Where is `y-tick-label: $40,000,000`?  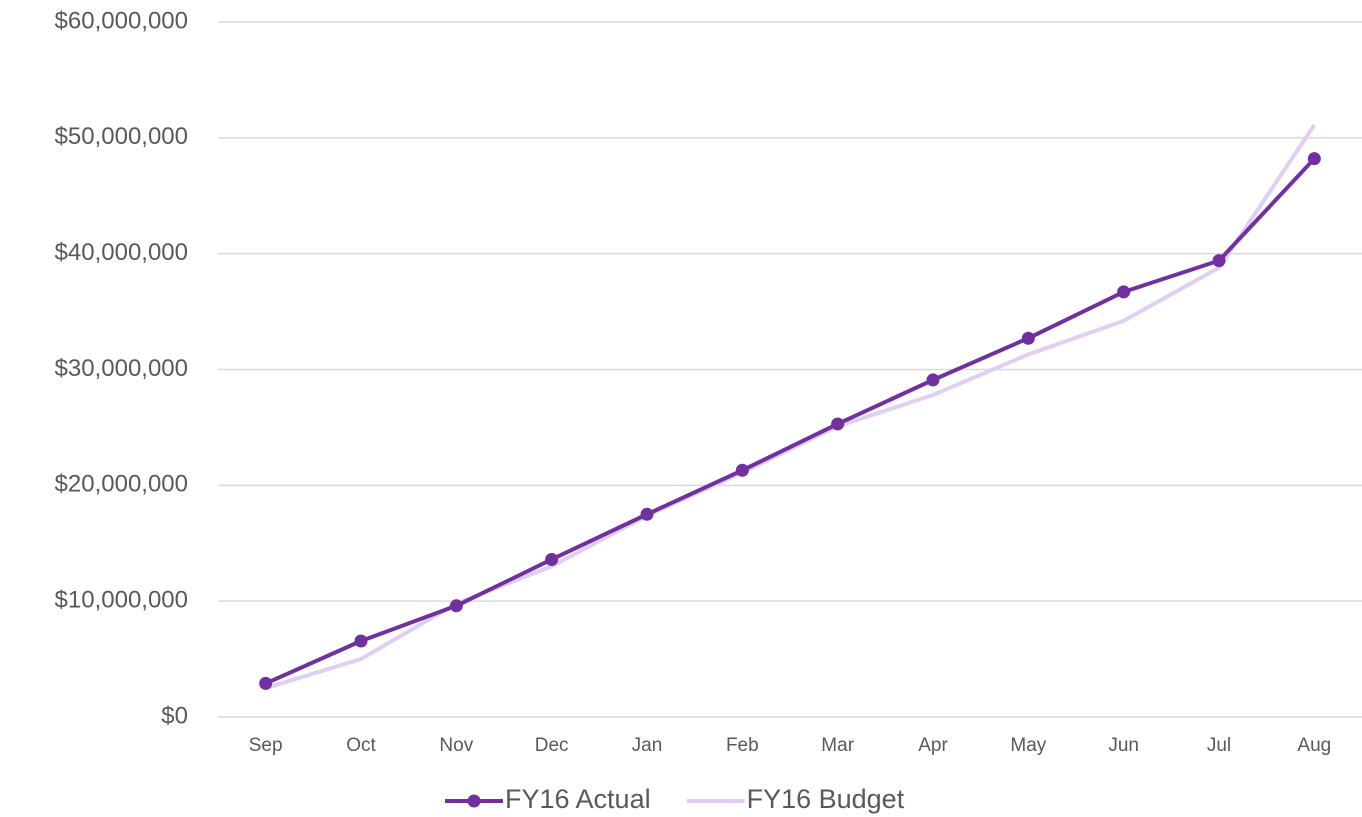
y-tick-label: $40,000,000 is located at coordinates (121, 252).